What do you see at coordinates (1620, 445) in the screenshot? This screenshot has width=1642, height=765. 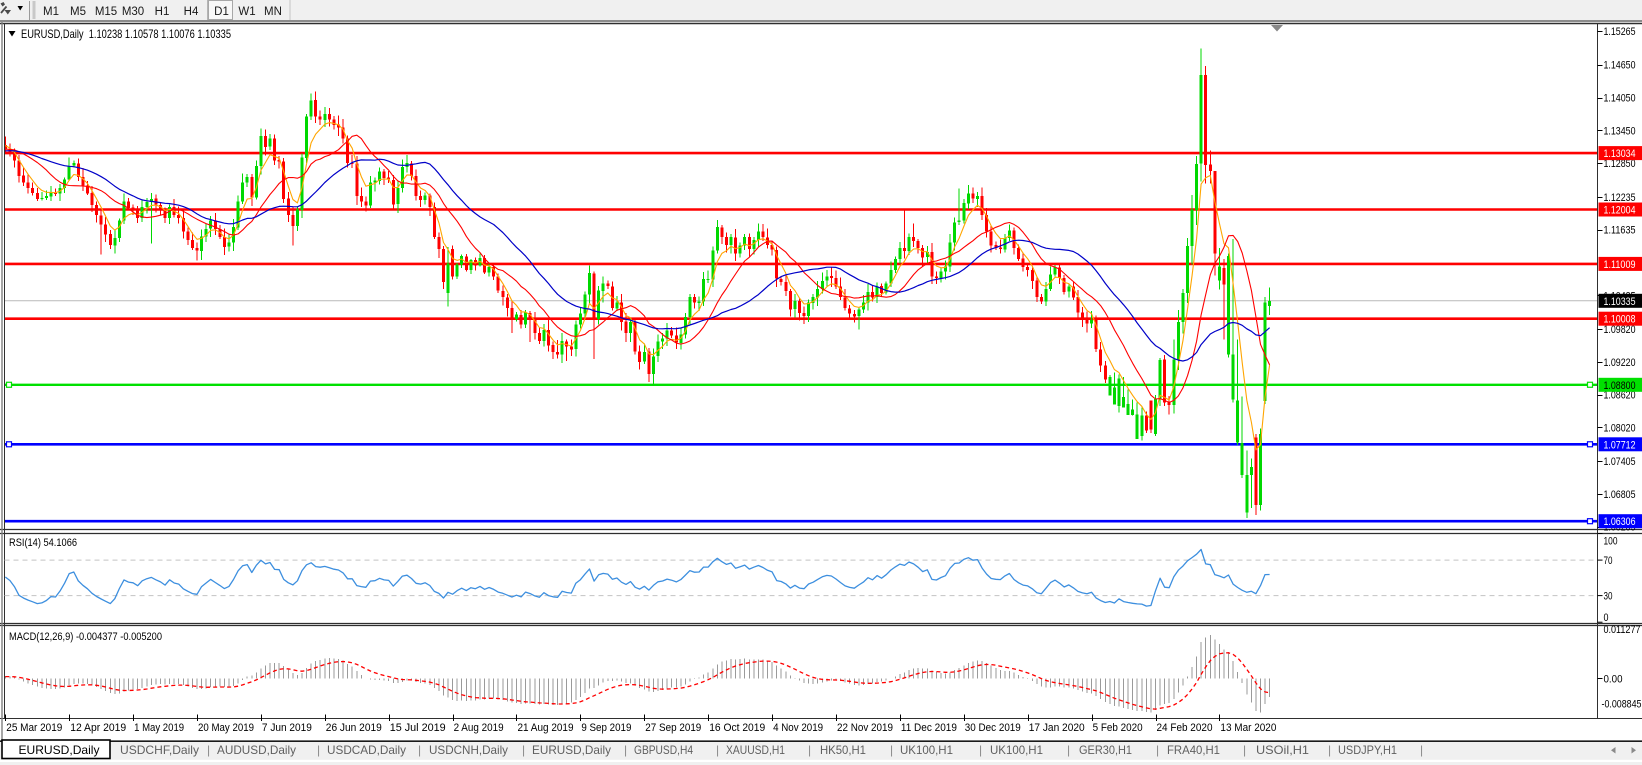 I see `svg-text: 1.07712` at bounding box center [1620, 445].